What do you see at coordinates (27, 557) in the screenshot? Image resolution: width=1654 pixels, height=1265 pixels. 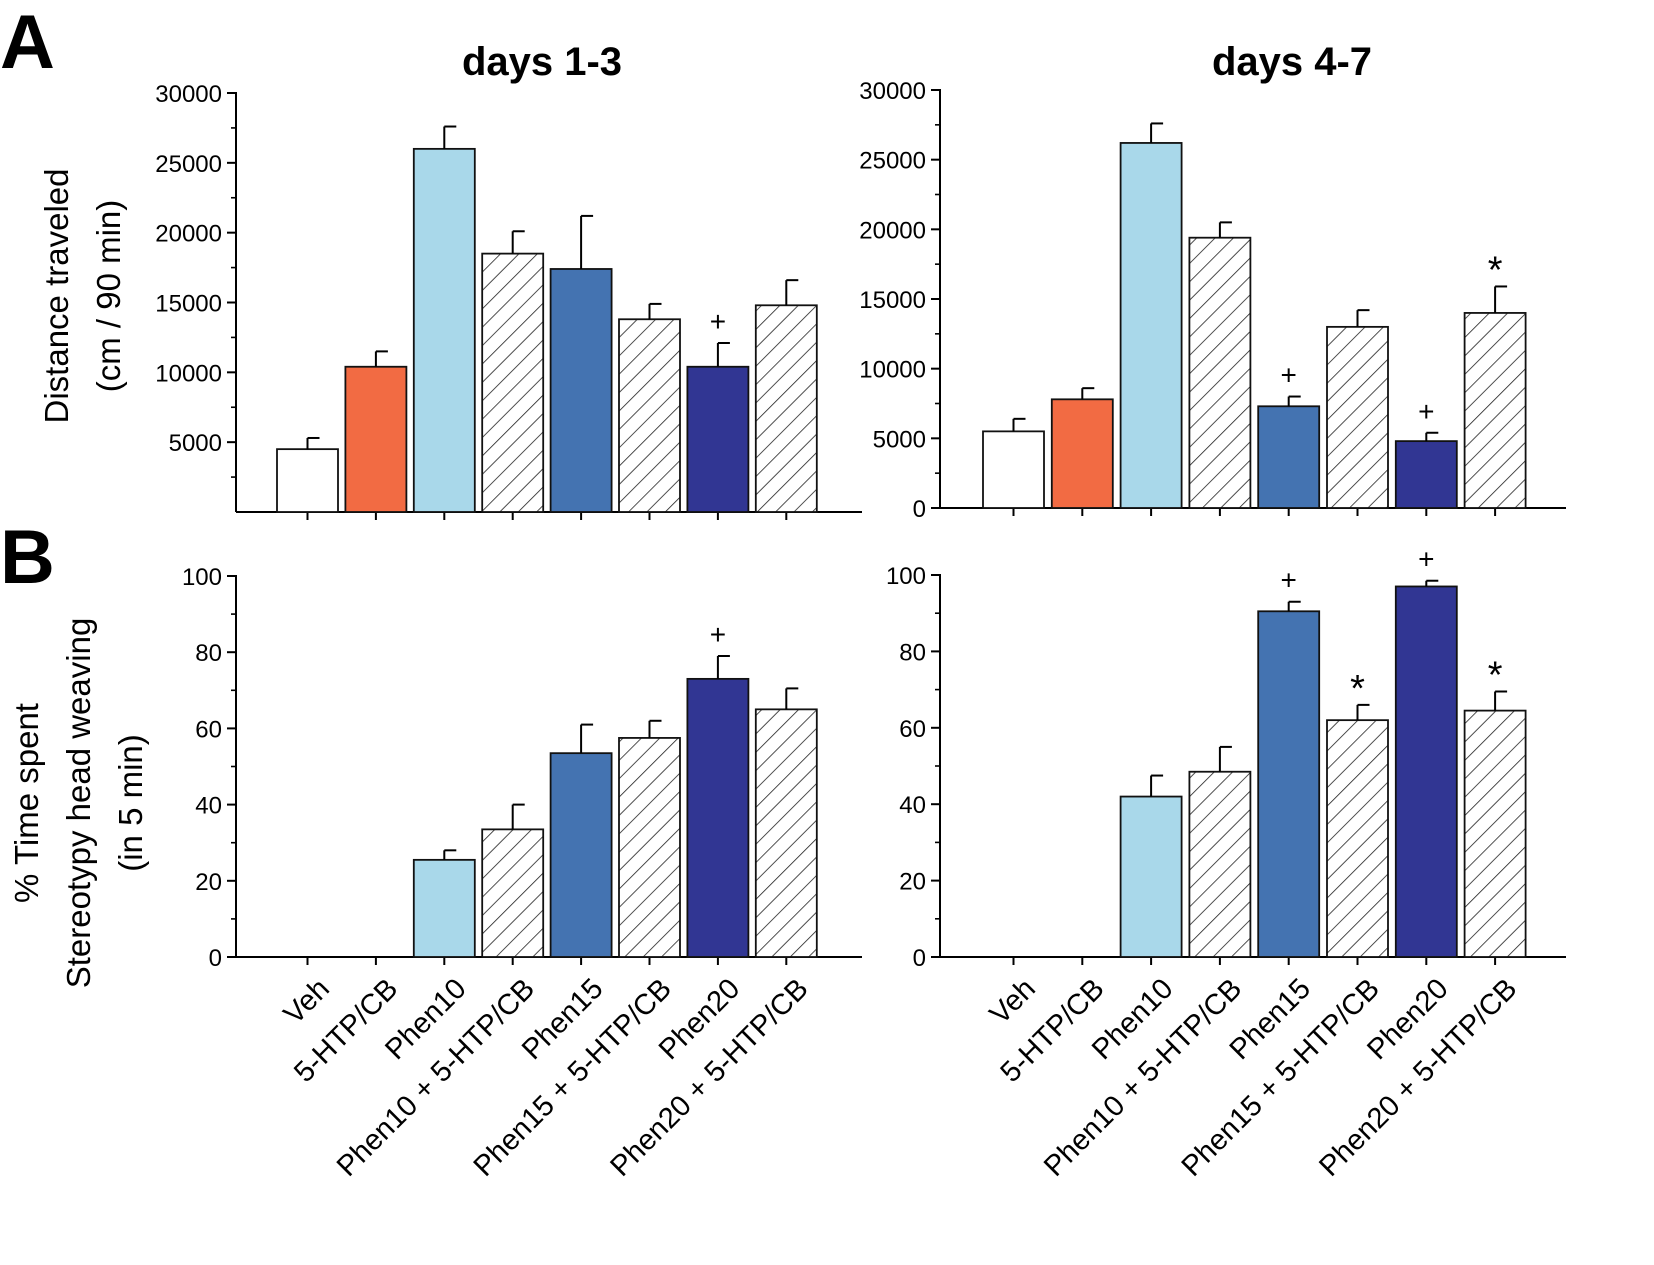 I see `panel-label-b: B` at bounding box center [27, 557].